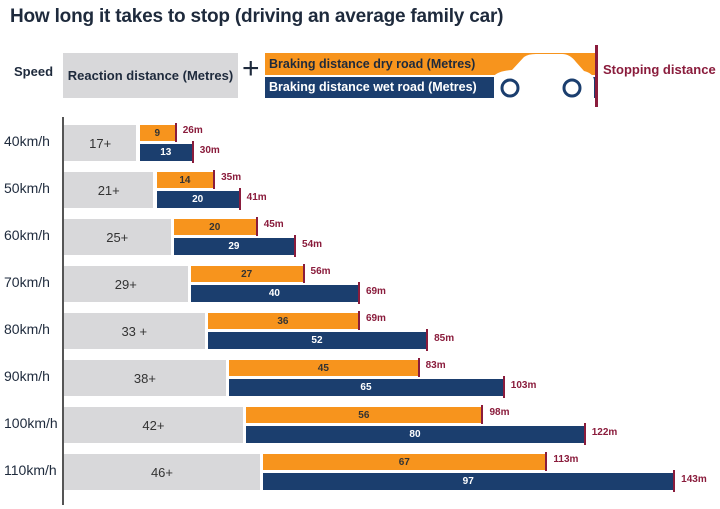  I want to click on car-icon, so click(544, 76).